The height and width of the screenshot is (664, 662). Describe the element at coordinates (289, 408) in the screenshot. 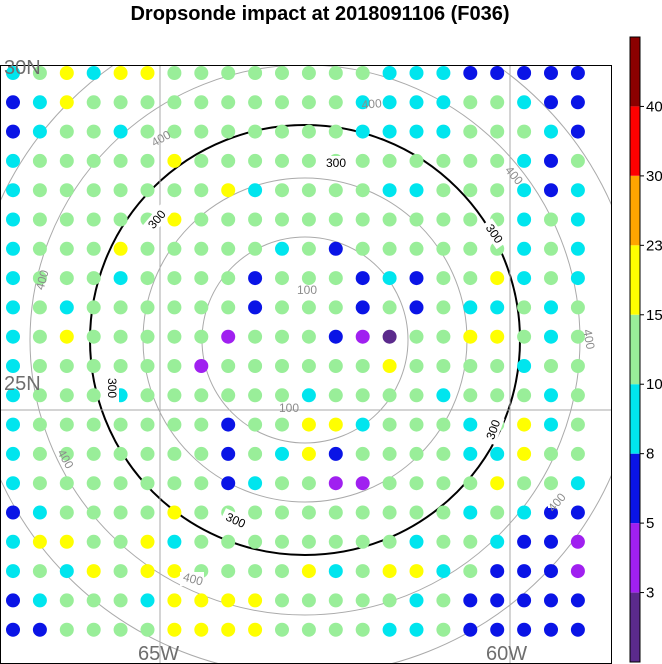

I see `range-ring-label: 100` at that location.